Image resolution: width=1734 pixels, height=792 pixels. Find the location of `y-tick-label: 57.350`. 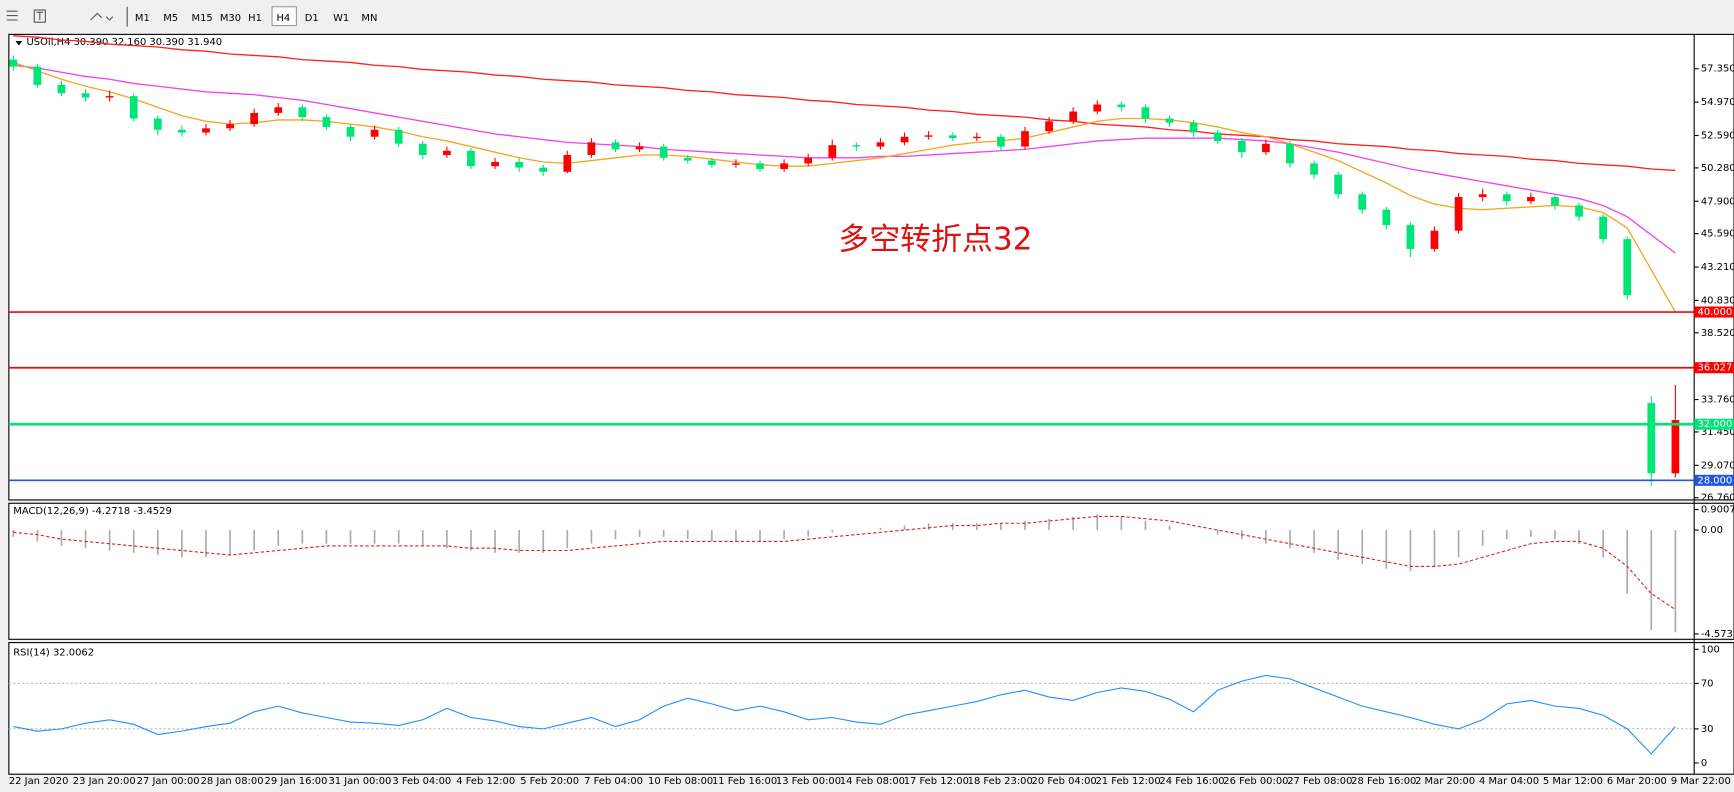

y-tick-label: 57.350 is located at coordinates (1717, 69).